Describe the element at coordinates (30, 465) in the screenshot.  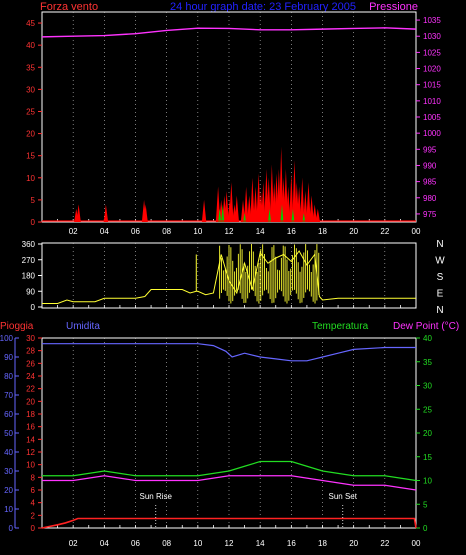
I see `rain-tick-label: 10` at that location.